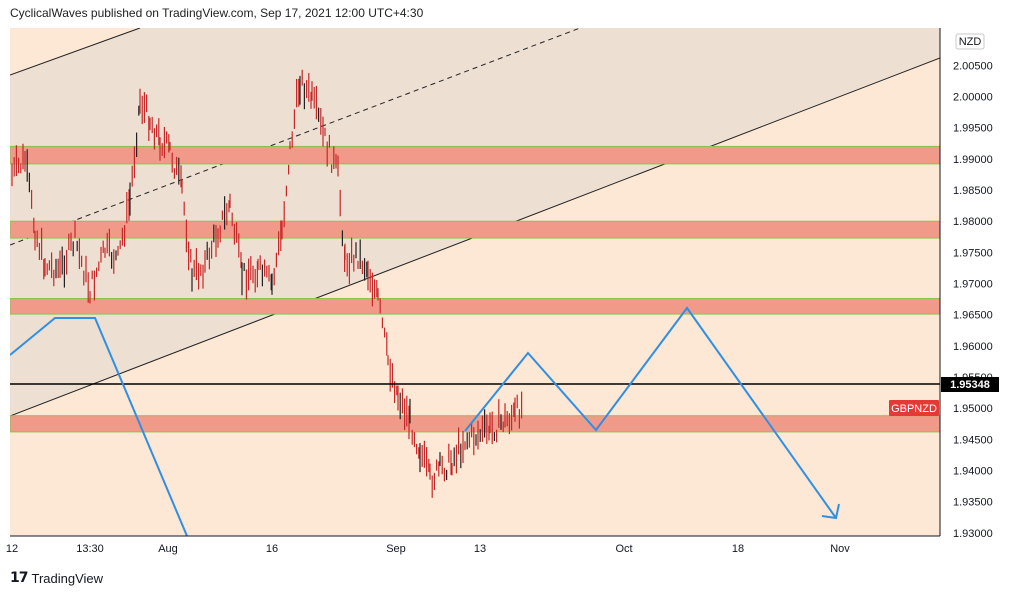  What do you see at coordinates (973, 534) in the screenshot?
I see `y-tick-label: 1.93000` at bounding box center [973, 534].